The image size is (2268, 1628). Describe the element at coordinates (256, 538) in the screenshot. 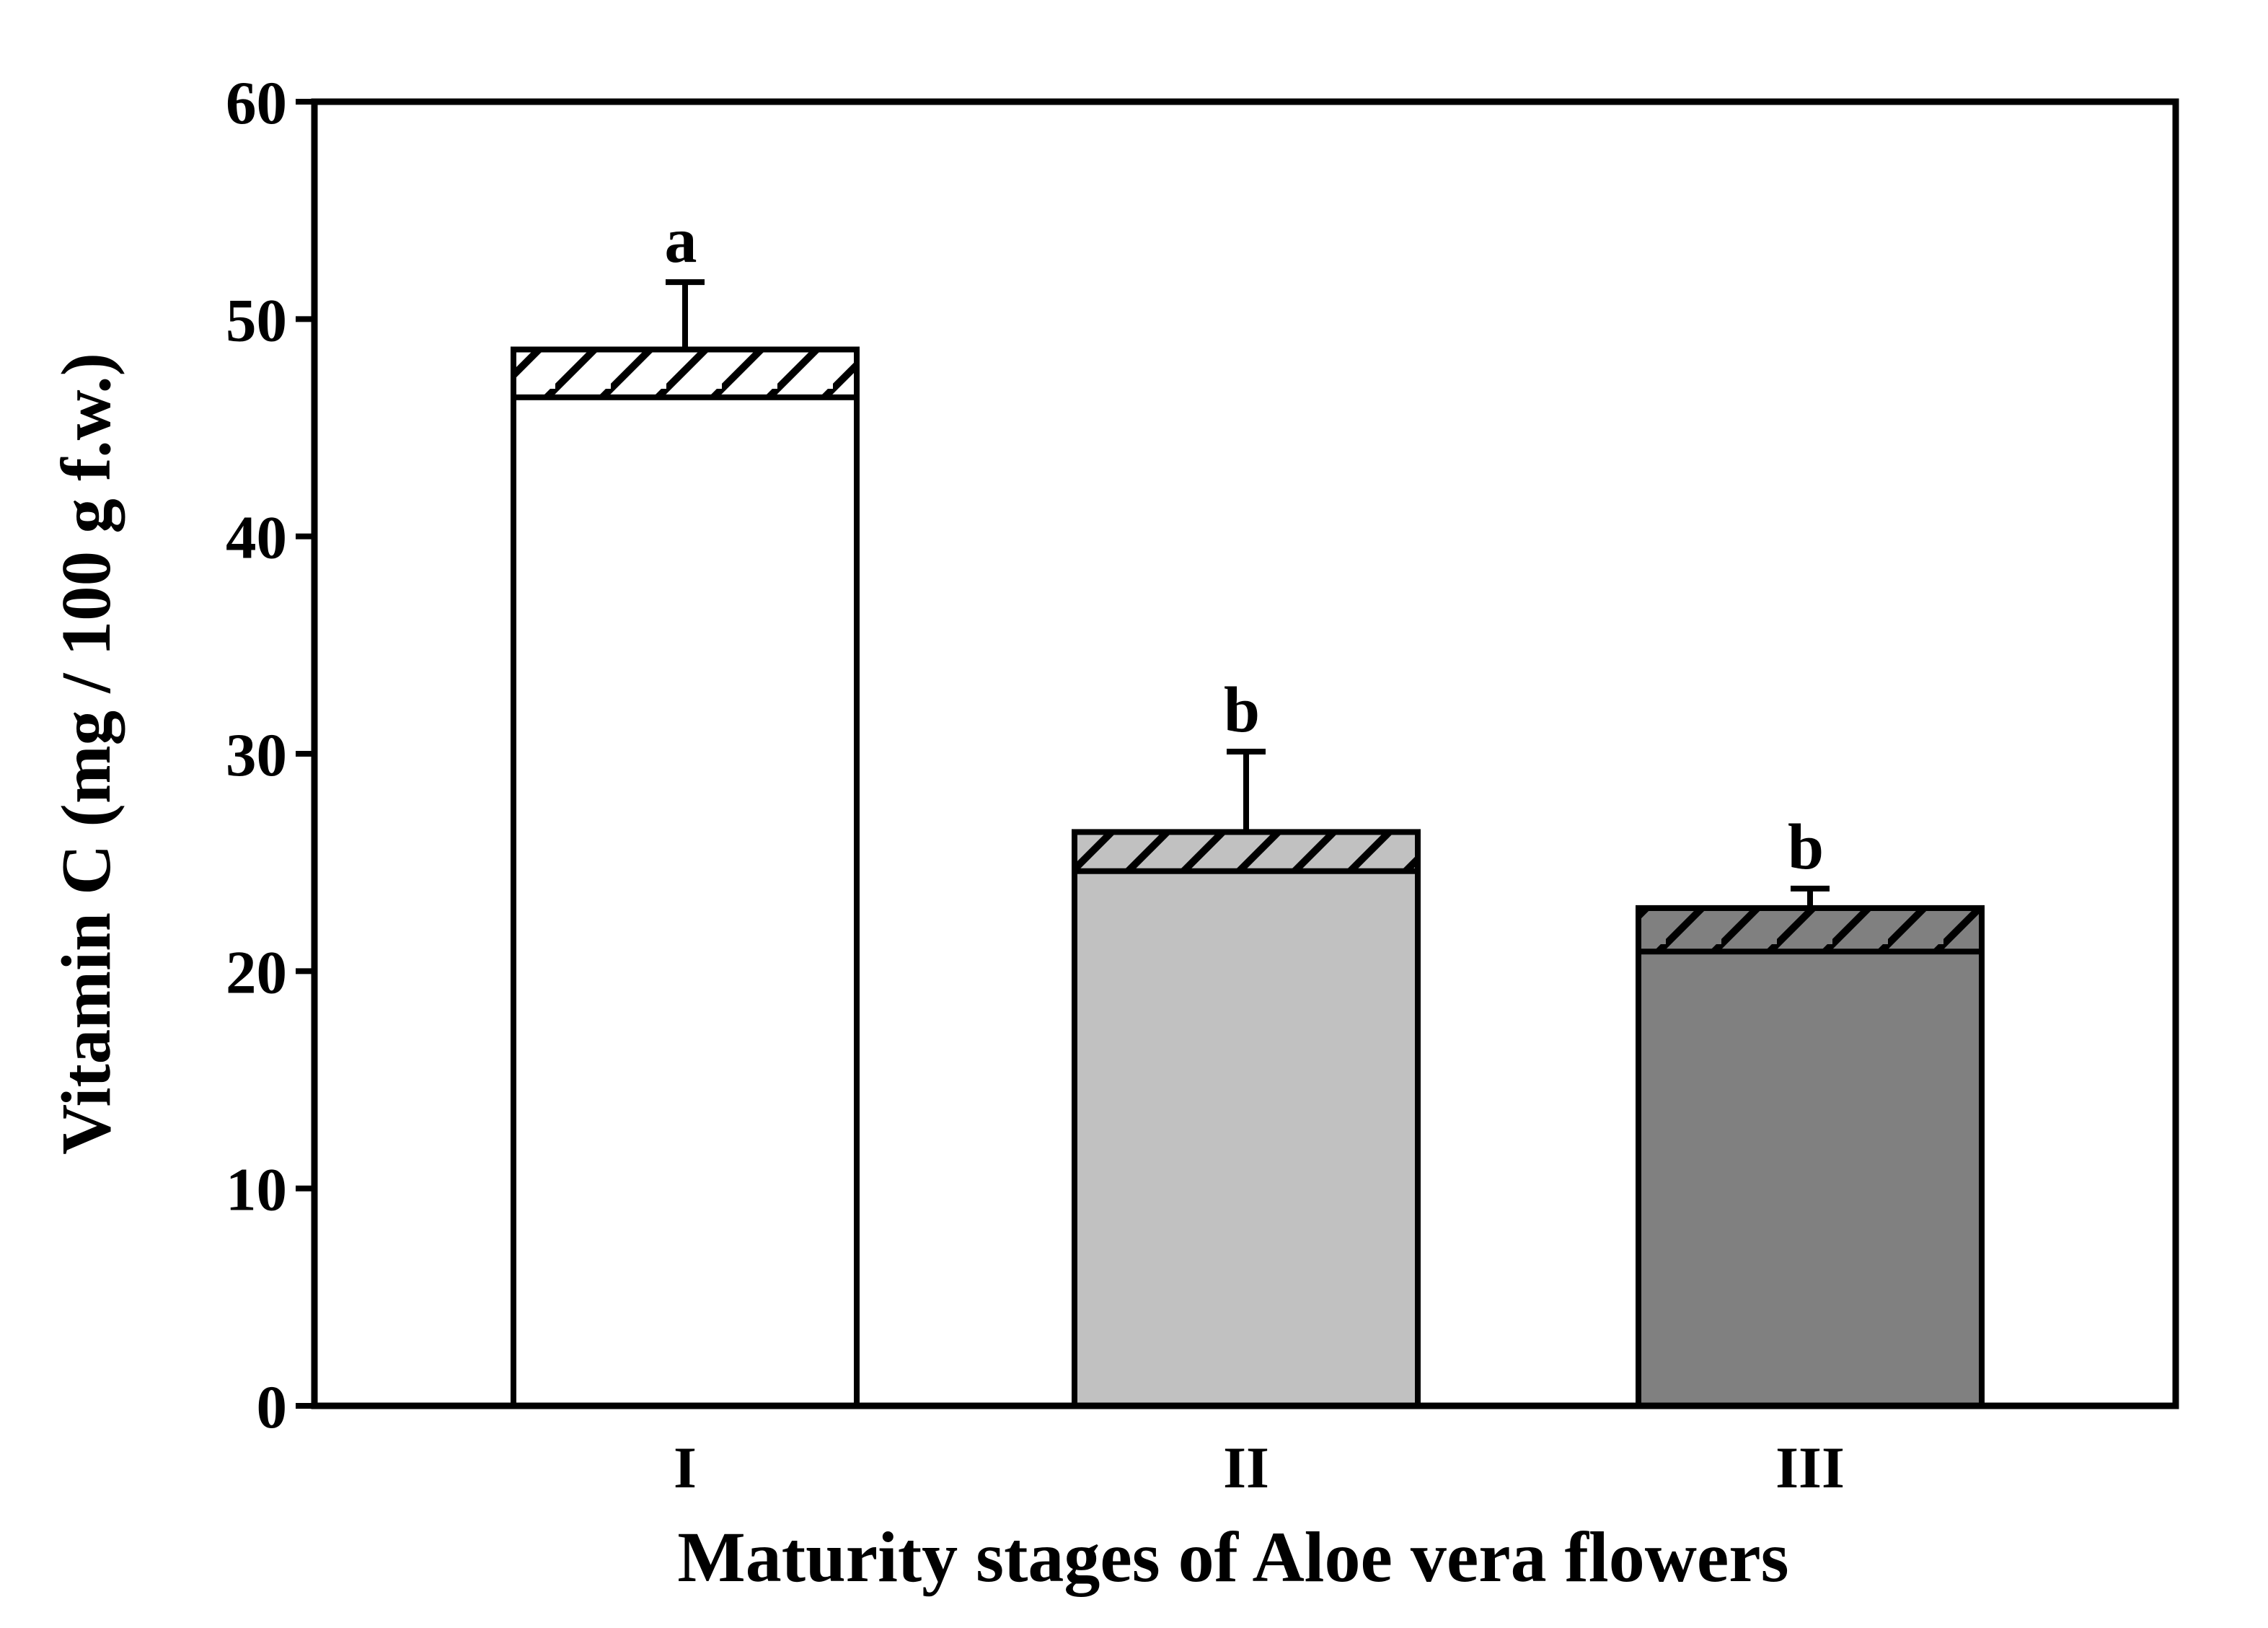

I see `y-tick-label-40: 40` at that location.